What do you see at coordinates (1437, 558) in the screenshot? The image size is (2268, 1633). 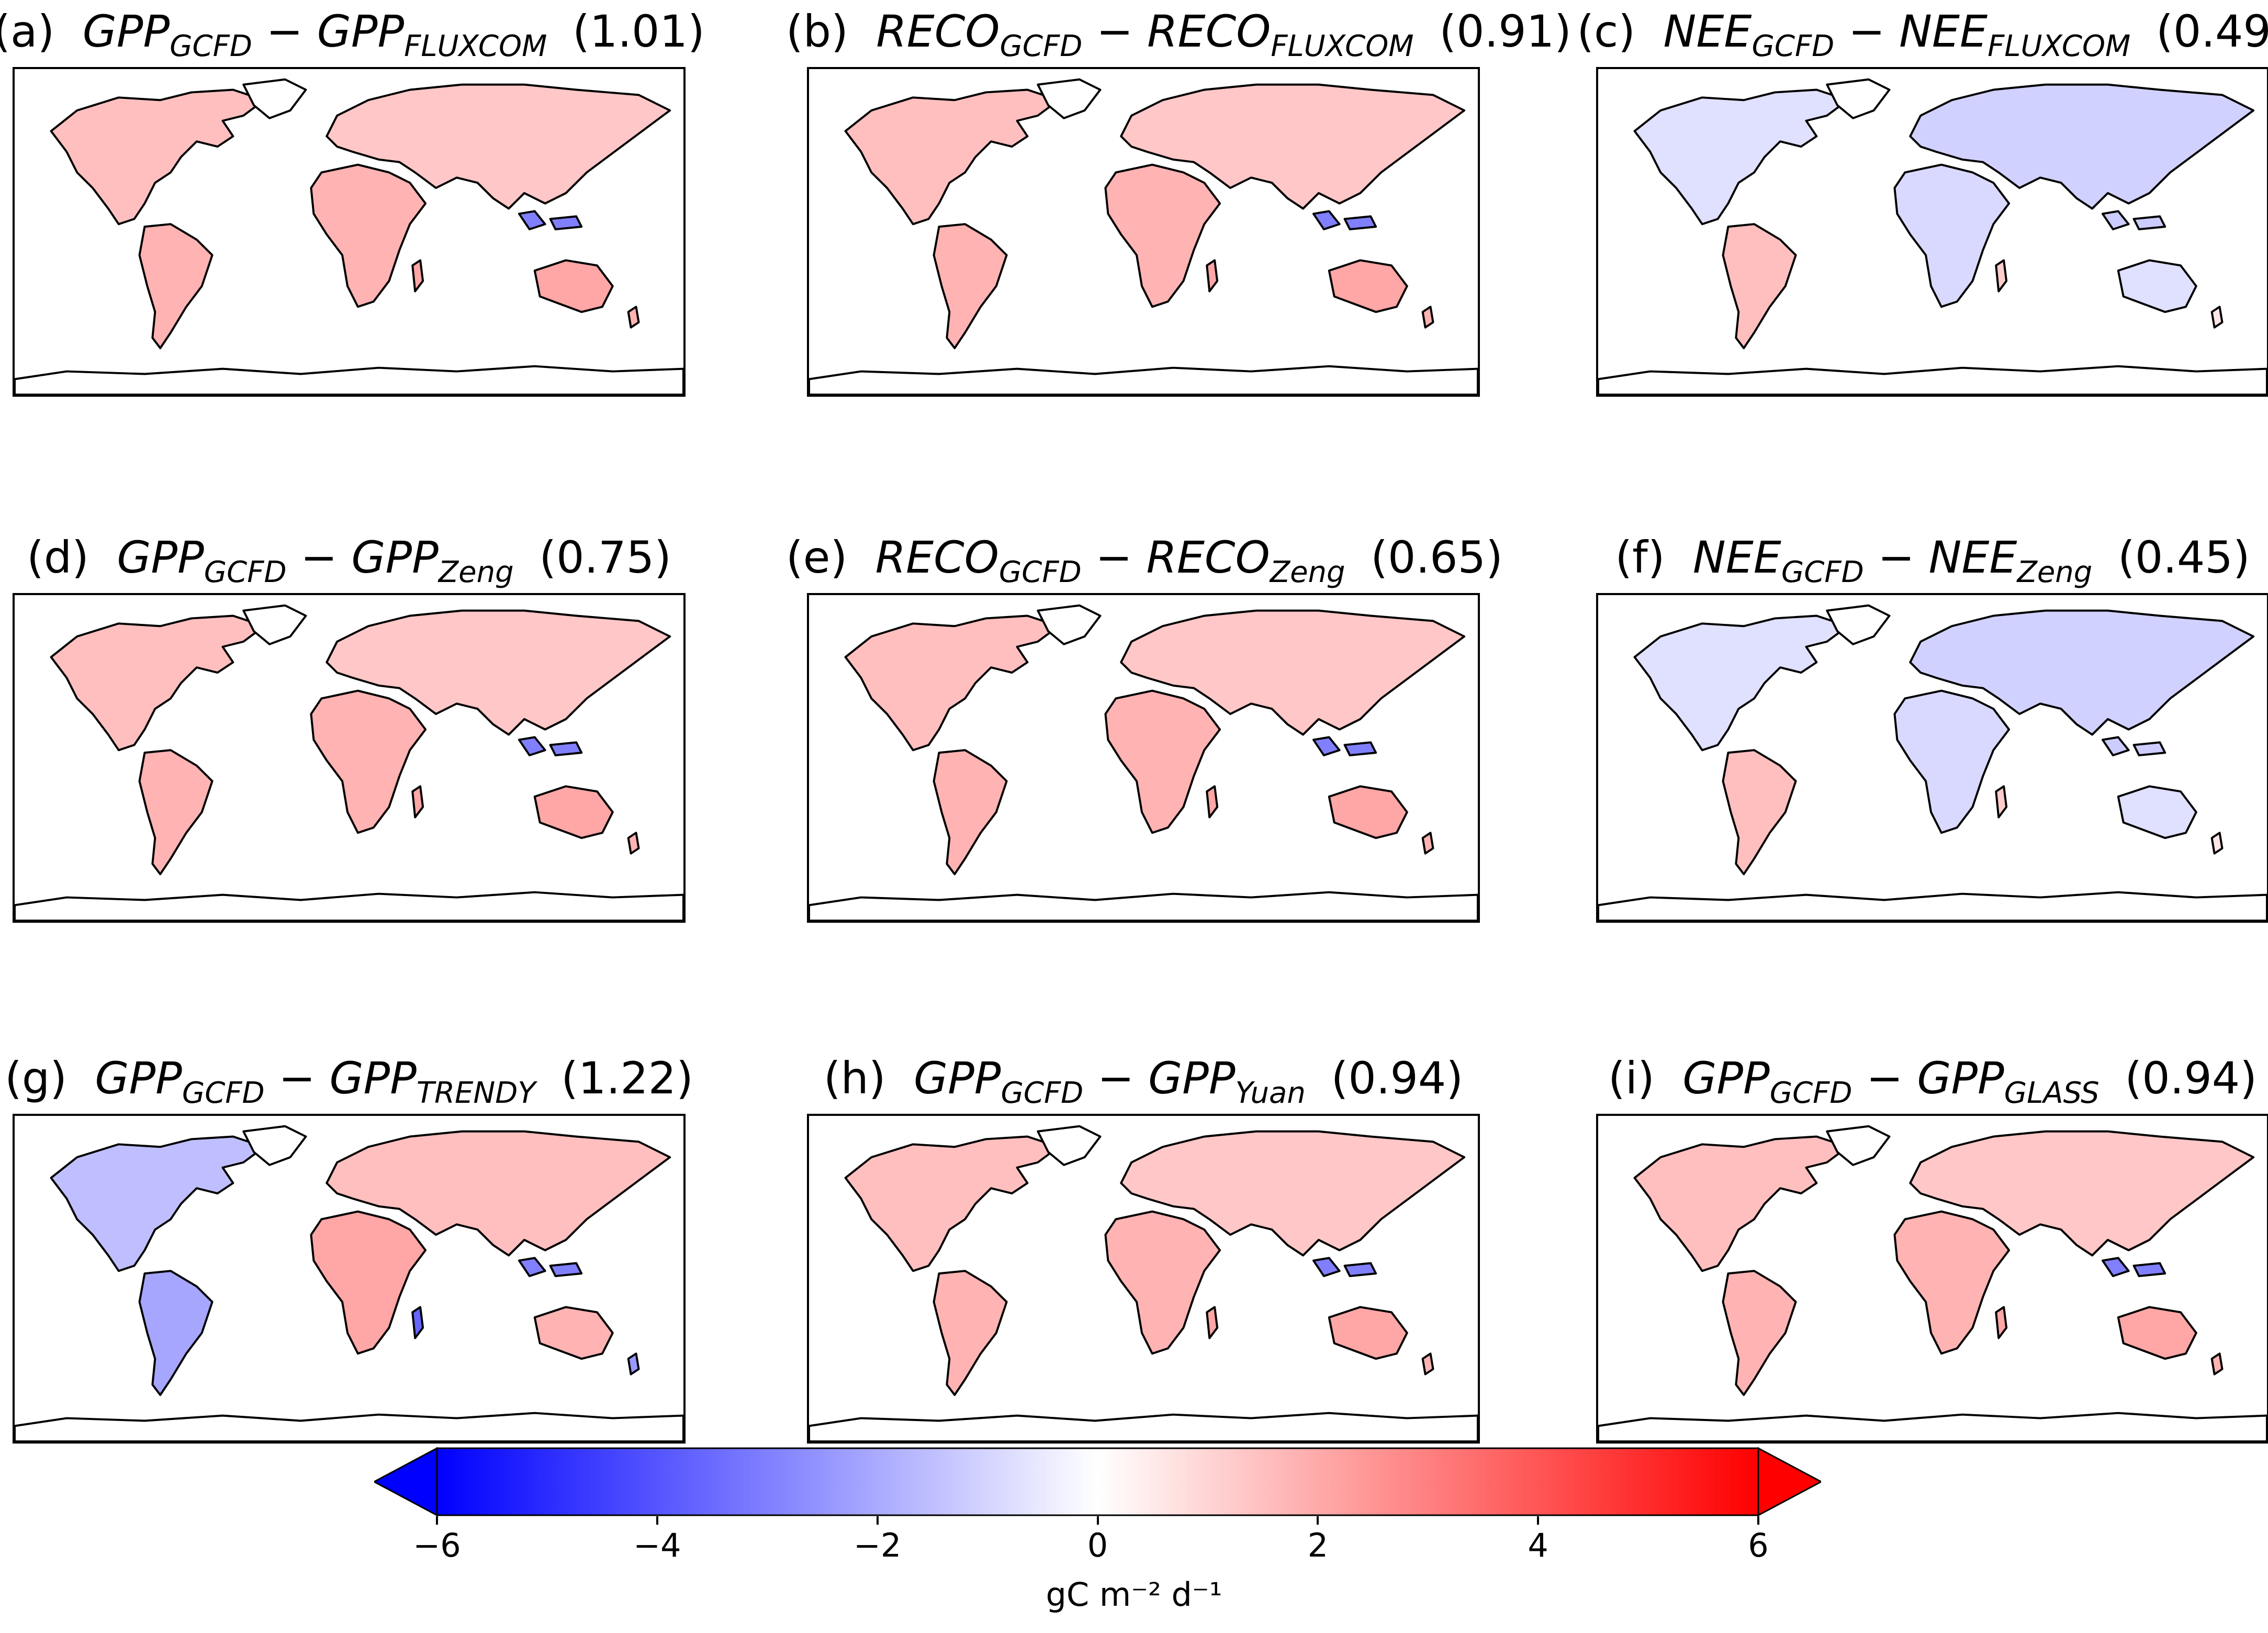 I see `panel-rmse: (0.65)` at bounding box center [1437, 558].